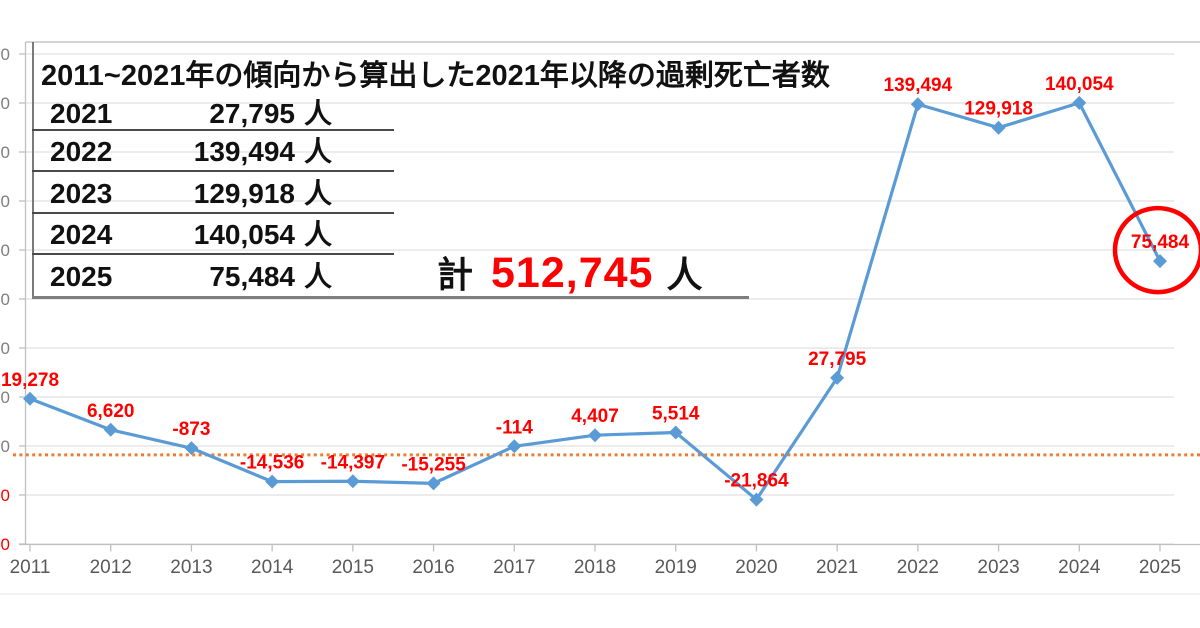  I want to click on total-unit: 人, so click(684, 274).